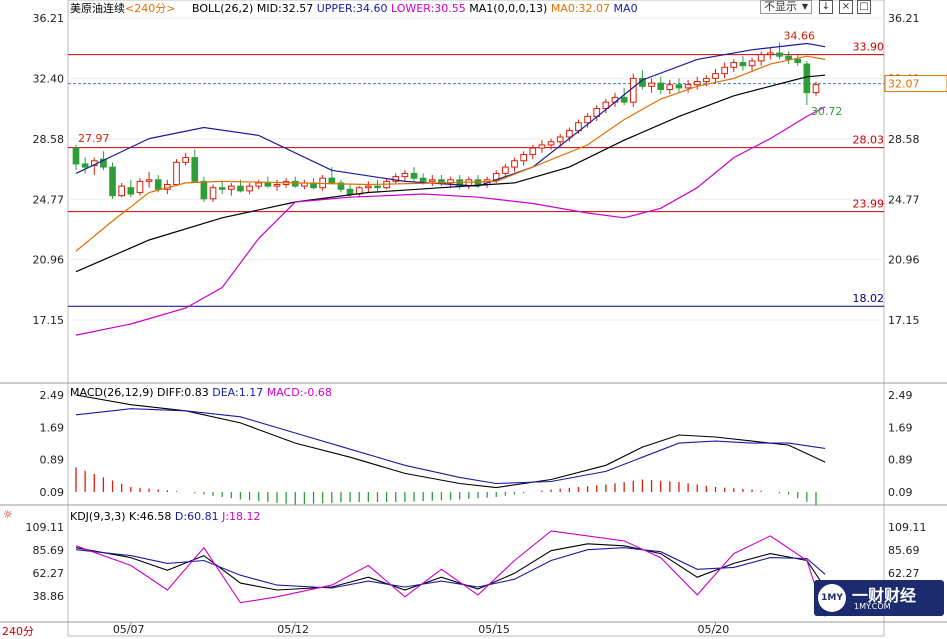 This screenshot has height=639, width=947. I want to click on kdj-tick-label-left: 109.11, so click(45, 527).